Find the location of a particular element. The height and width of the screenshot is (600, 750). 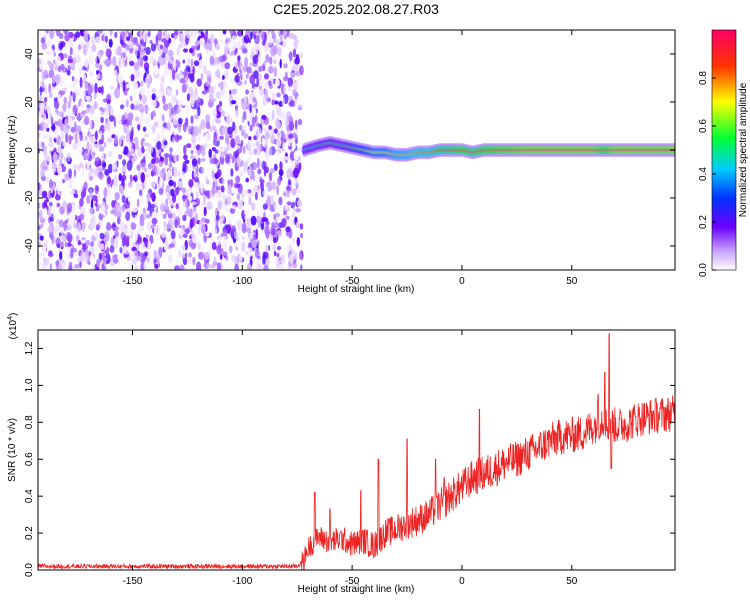

y-tick-label: 0.6 is located at coordinates (29, 459).